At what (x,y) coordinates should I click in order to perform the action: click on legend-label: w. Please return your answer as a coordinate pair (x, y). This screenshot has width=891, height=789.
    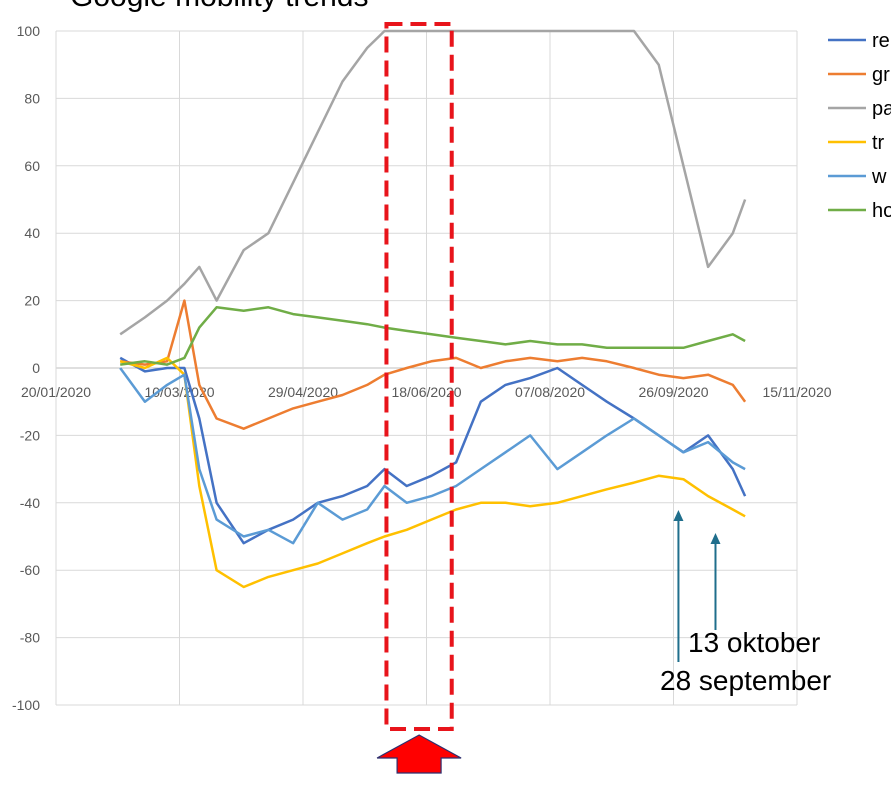
    Looking at the image, I should click on (879, 177).